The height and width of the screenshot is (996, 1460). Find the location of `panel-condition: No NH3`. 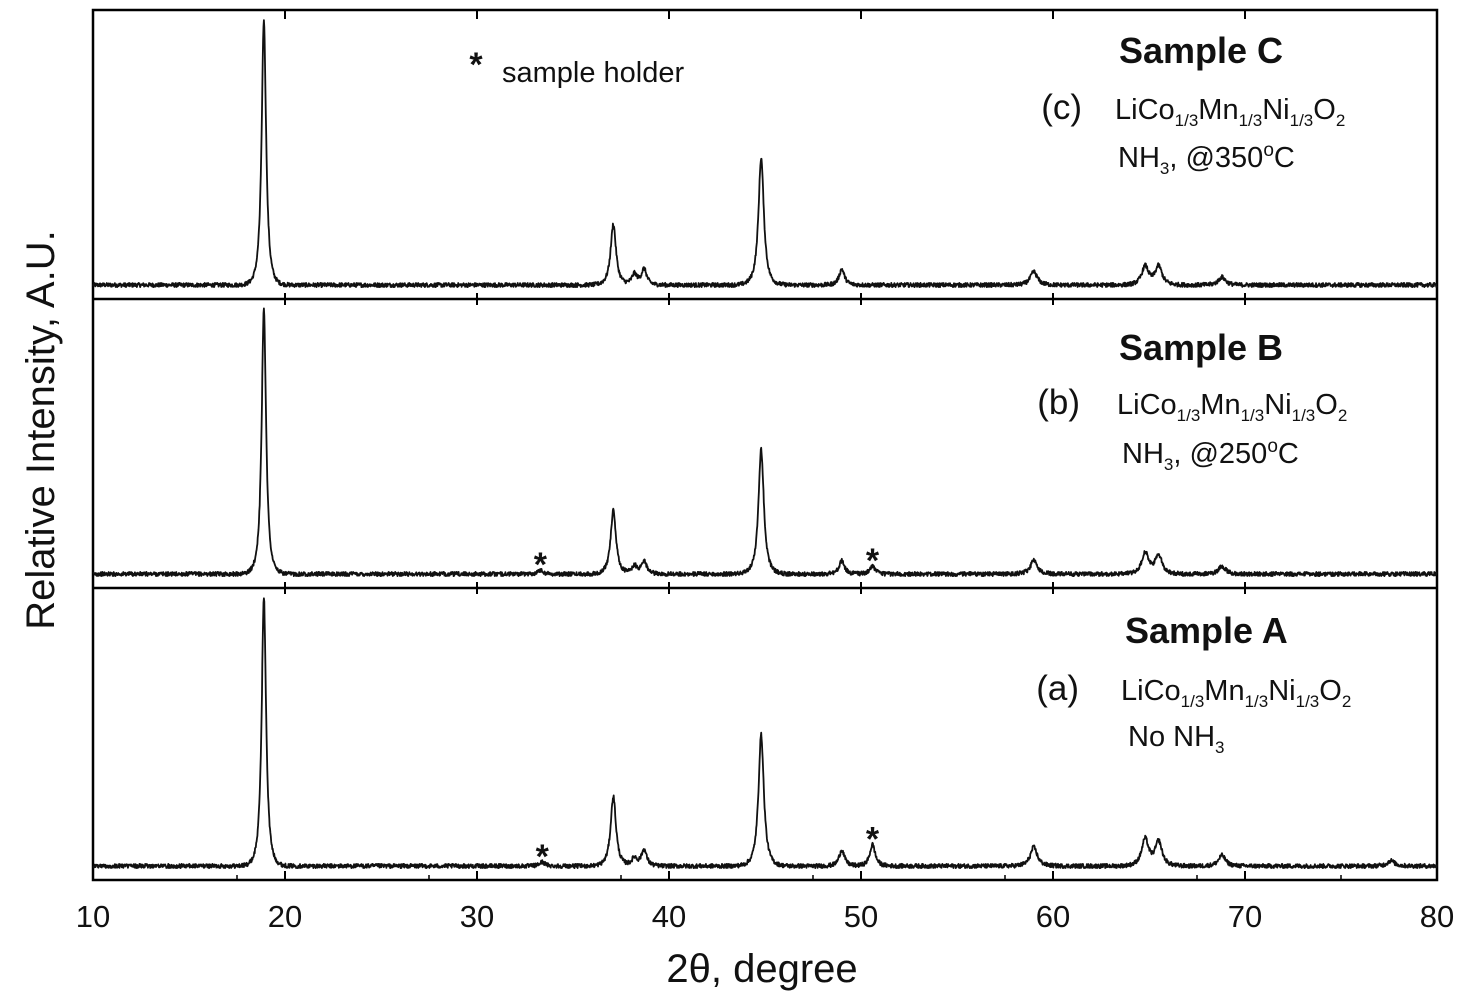

panel-condition: No NH3 is located at coordinates (1176, 739).